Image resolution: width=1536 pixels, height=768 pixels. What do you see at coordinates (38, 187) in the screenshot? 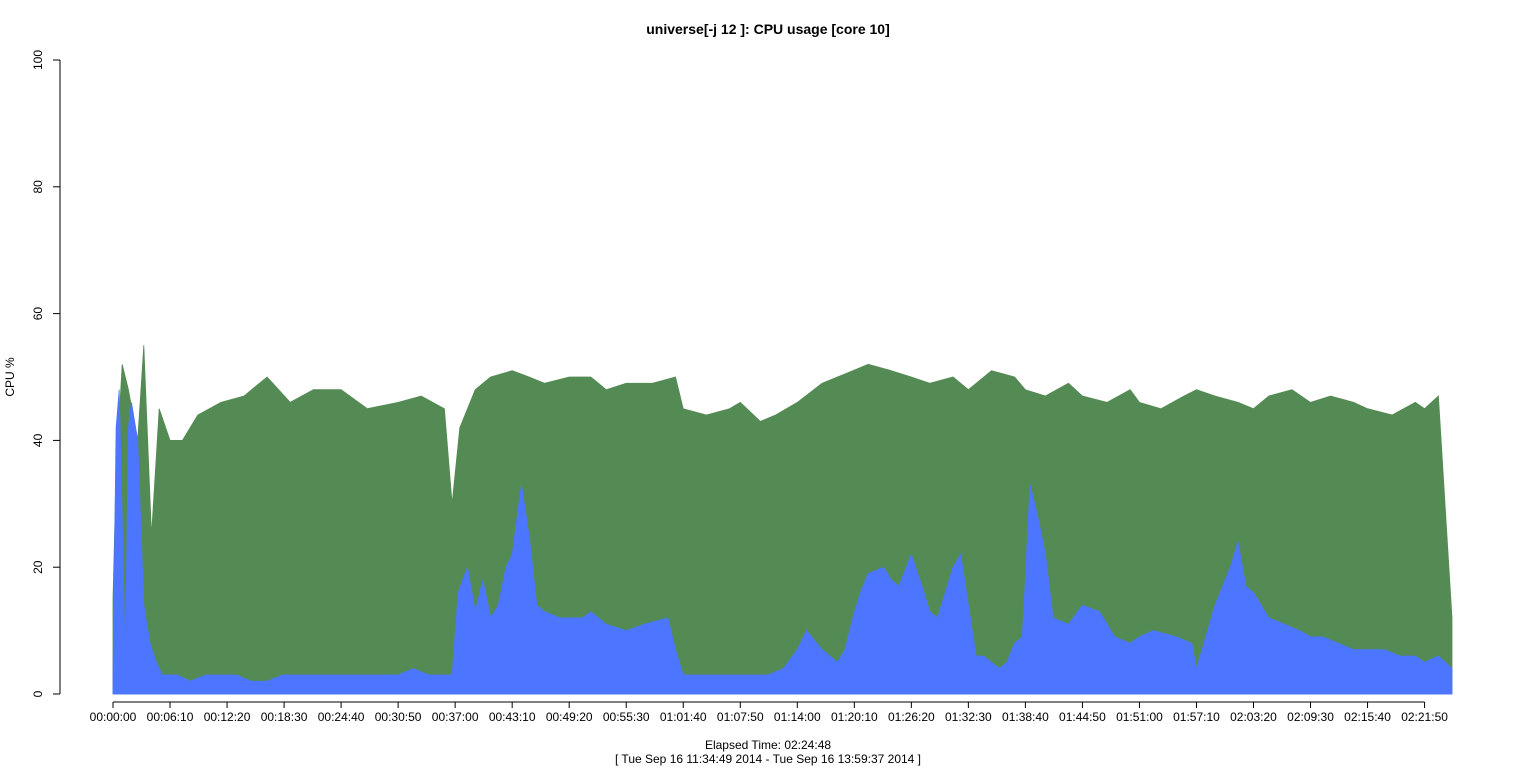
I see `y-tick-label: 80` at bounding box center [38, 187].